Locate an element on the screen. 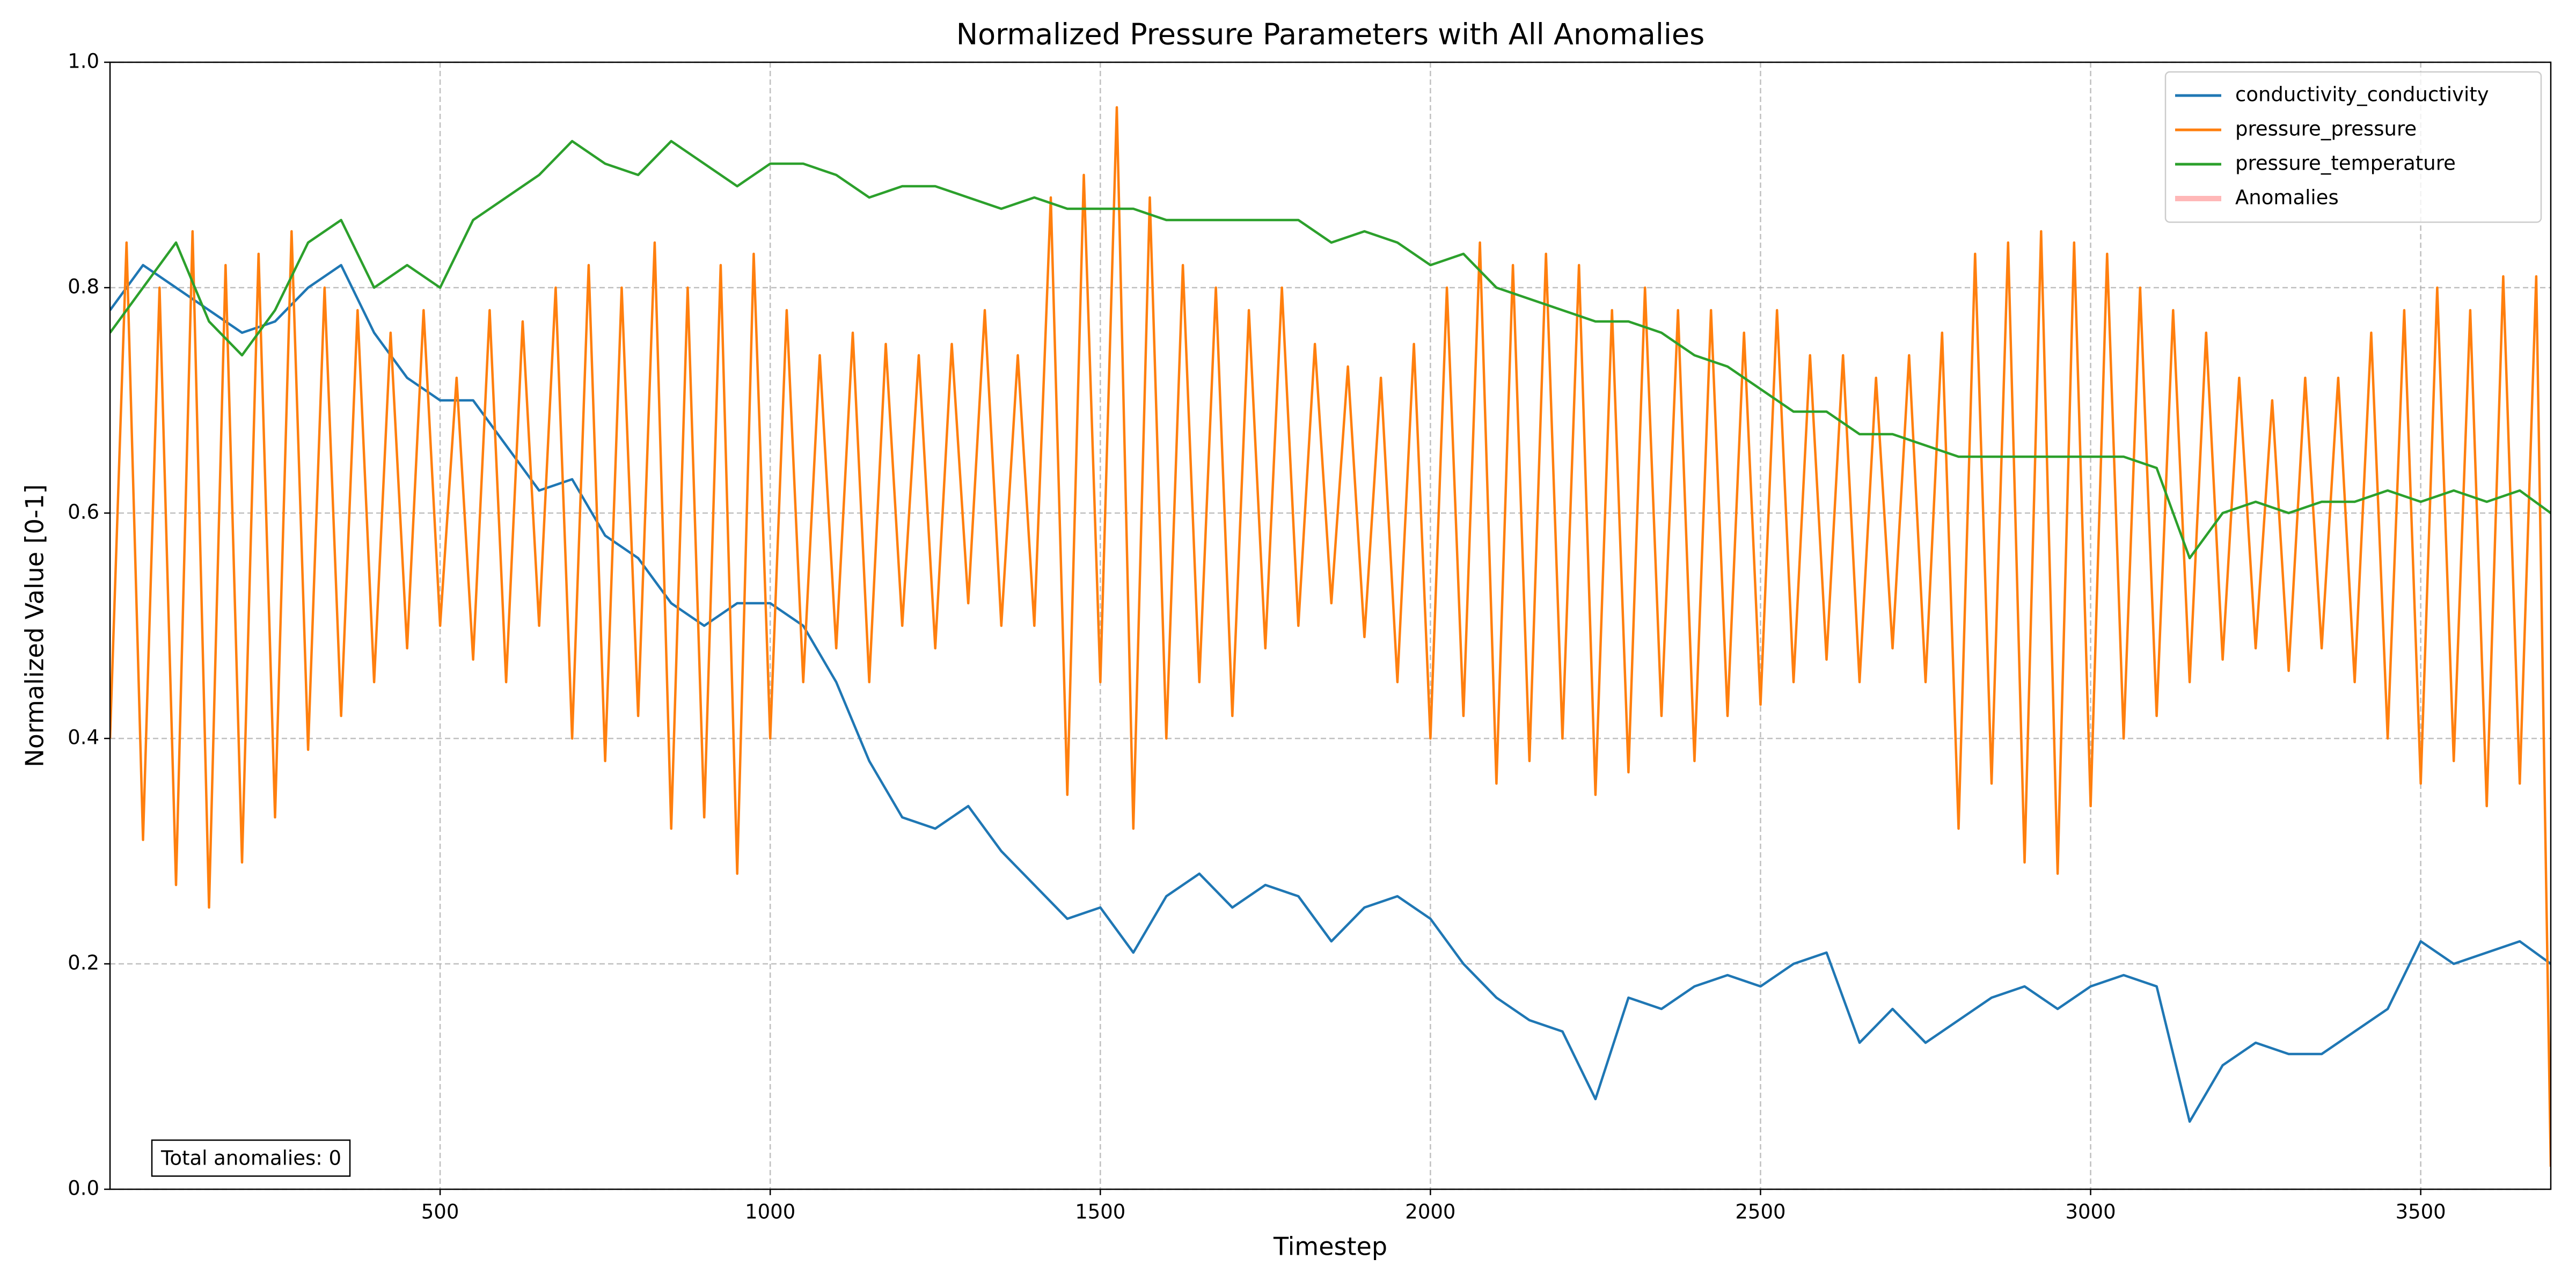  y-tick-label: 0.6 is located at coordinates (83, 512).